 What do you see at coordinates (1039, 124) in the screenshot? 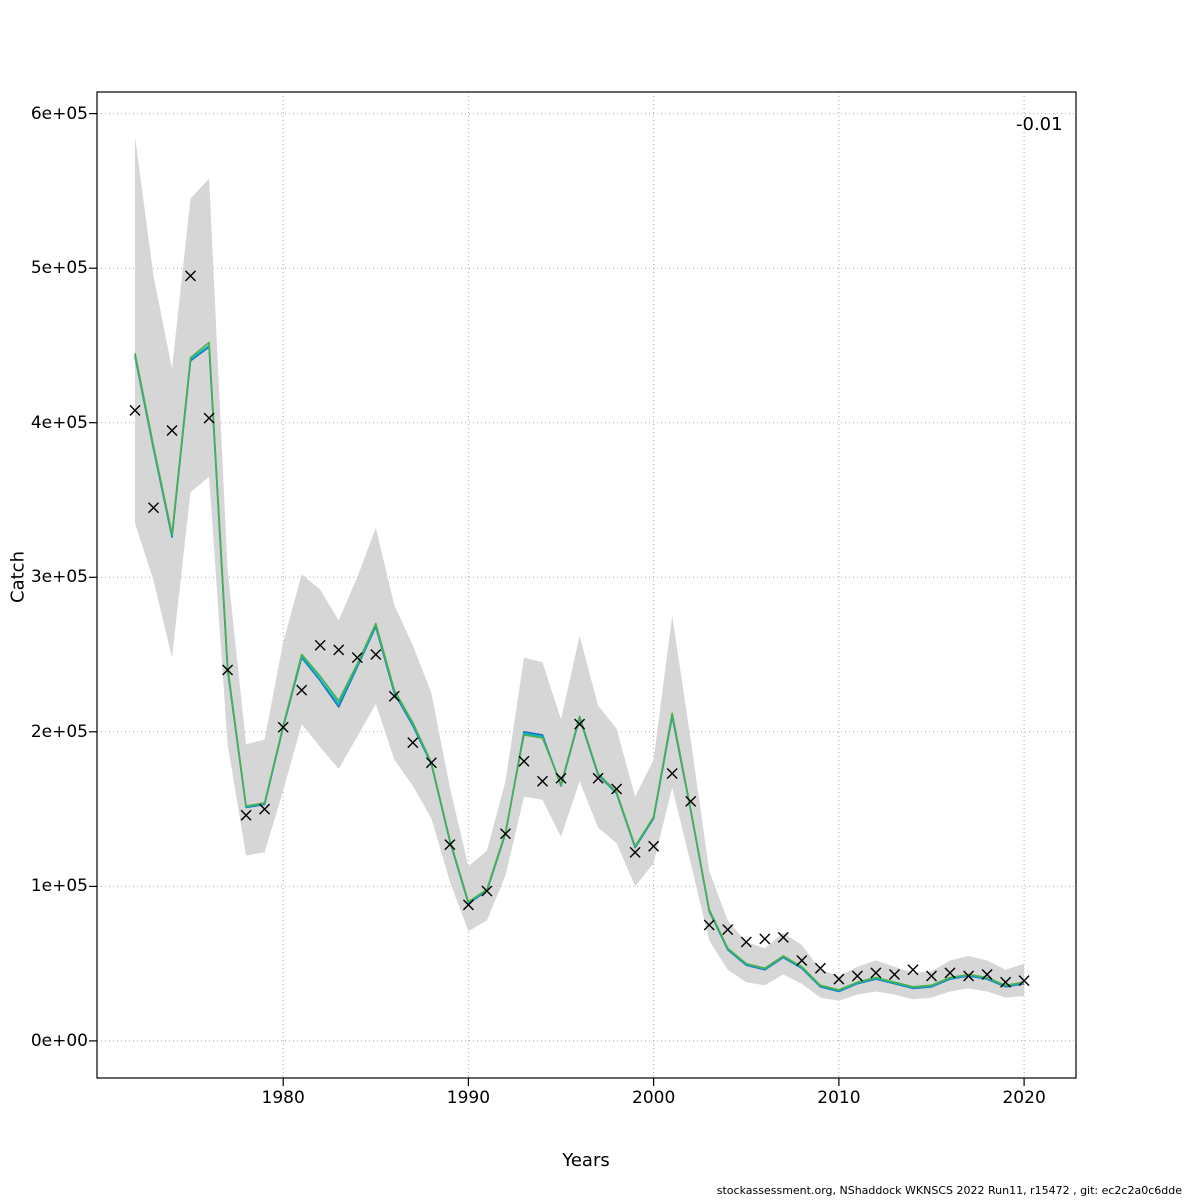
I see `annotation-value: -0.01` at bounding box center [1039, 124].